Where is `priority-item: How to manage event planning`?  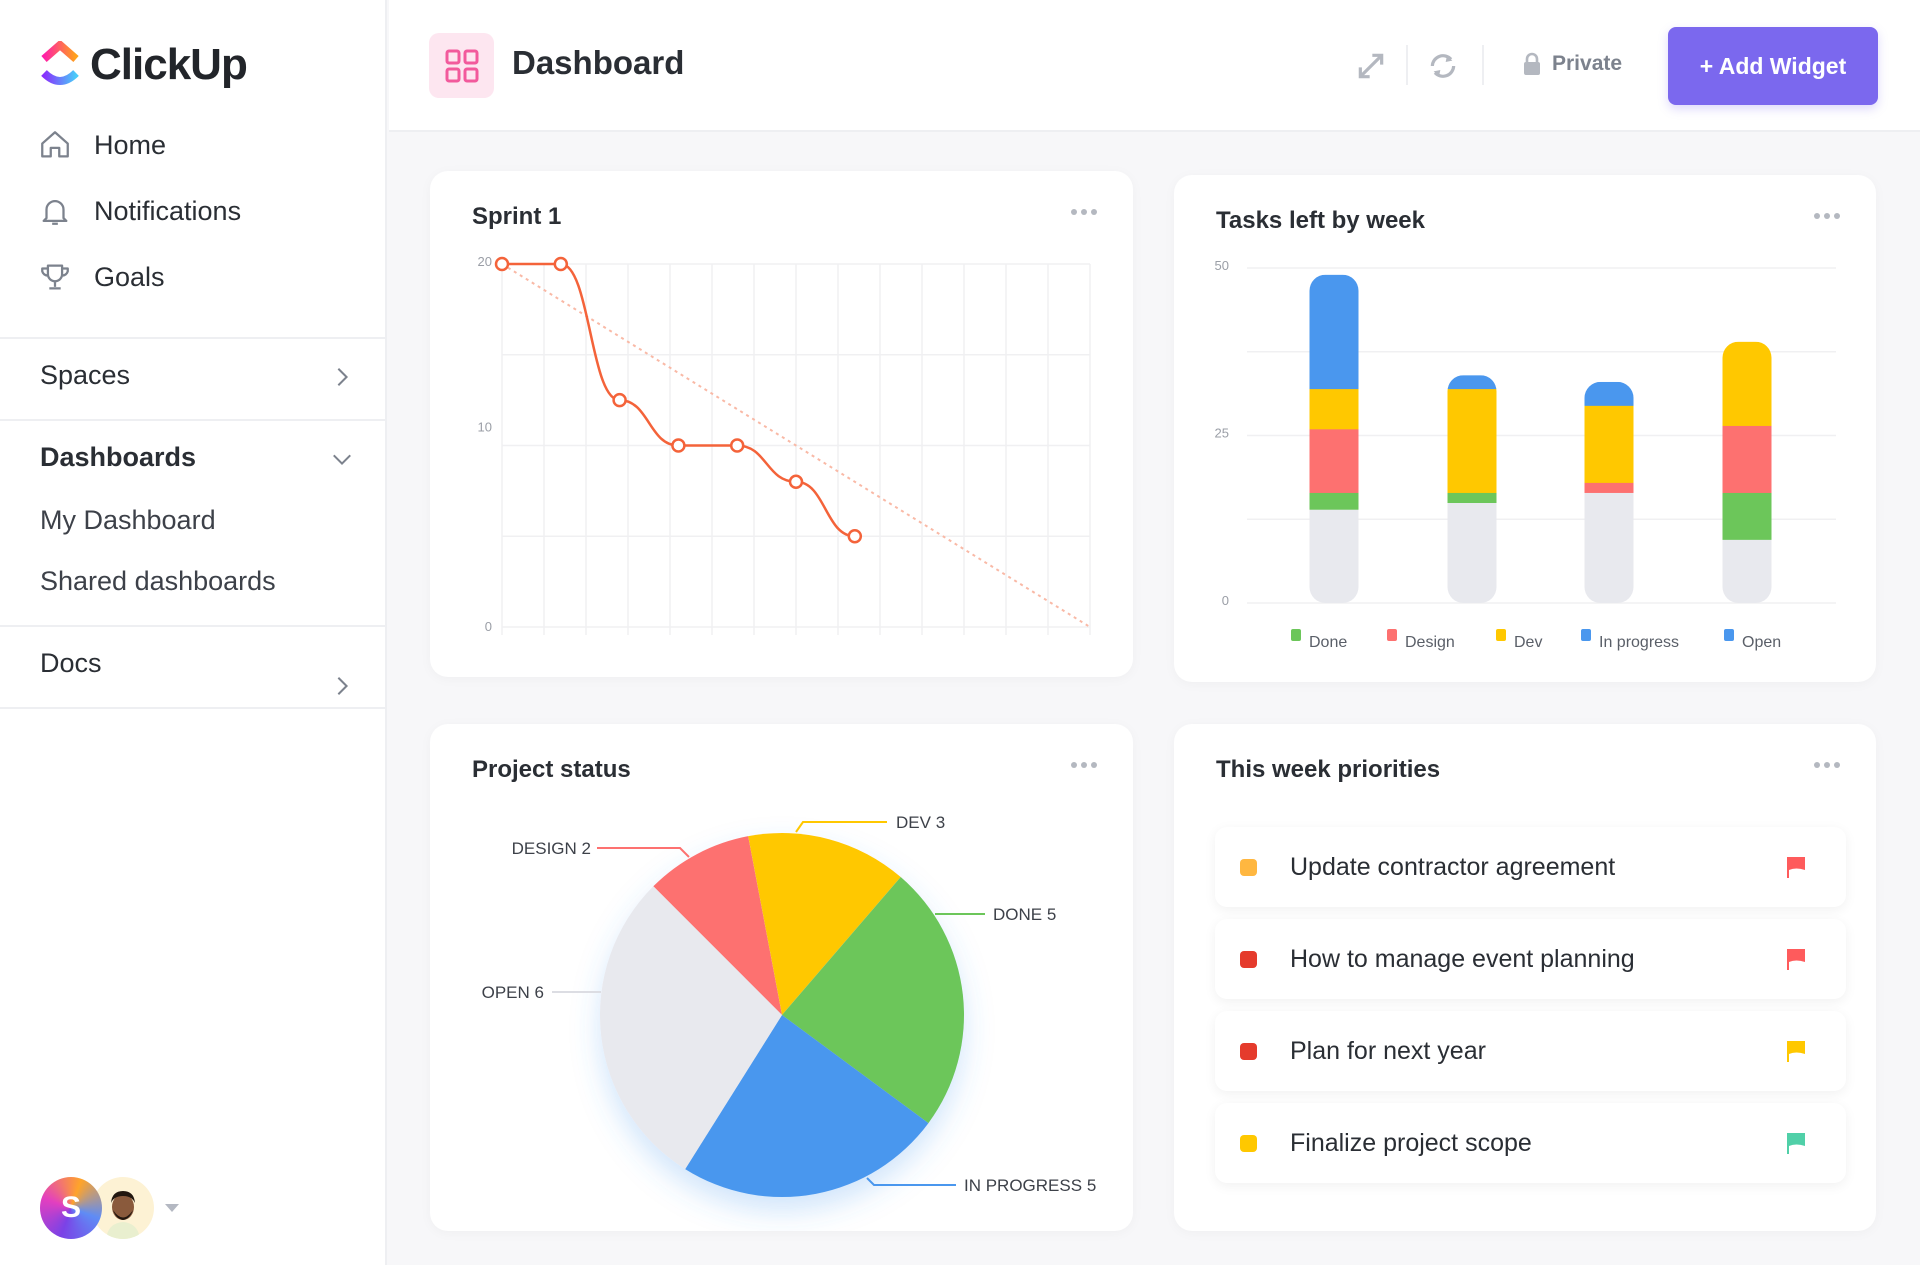
priority-item: How to manage event planning is located at coordinates (1530, 959).